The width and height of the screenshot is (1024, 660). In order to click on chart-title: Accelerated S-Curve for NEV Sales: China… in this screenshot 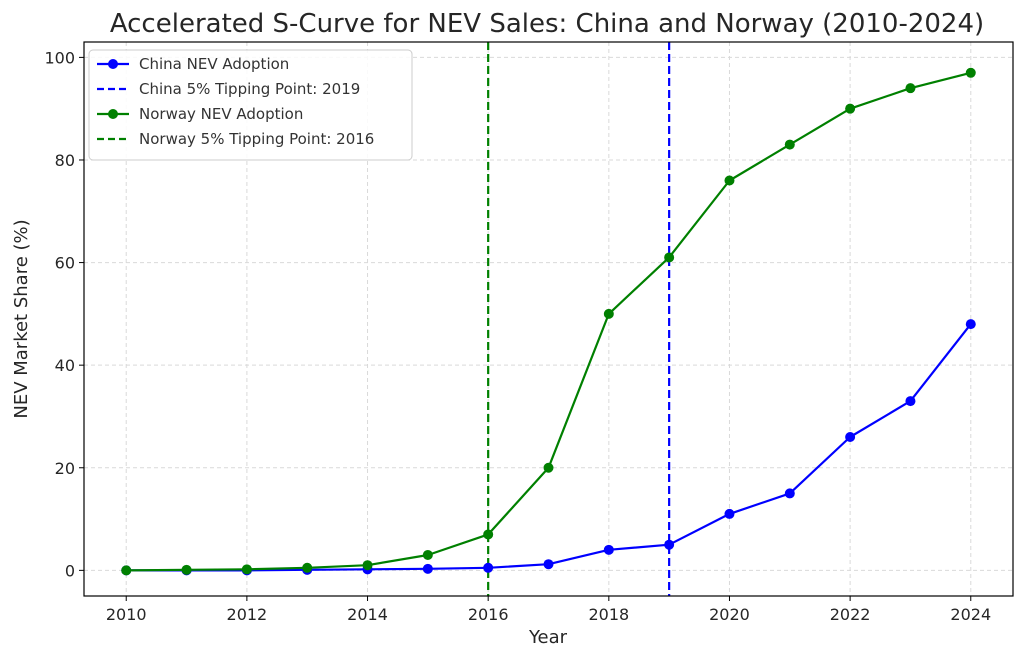, I will do `click(547, 24)`.